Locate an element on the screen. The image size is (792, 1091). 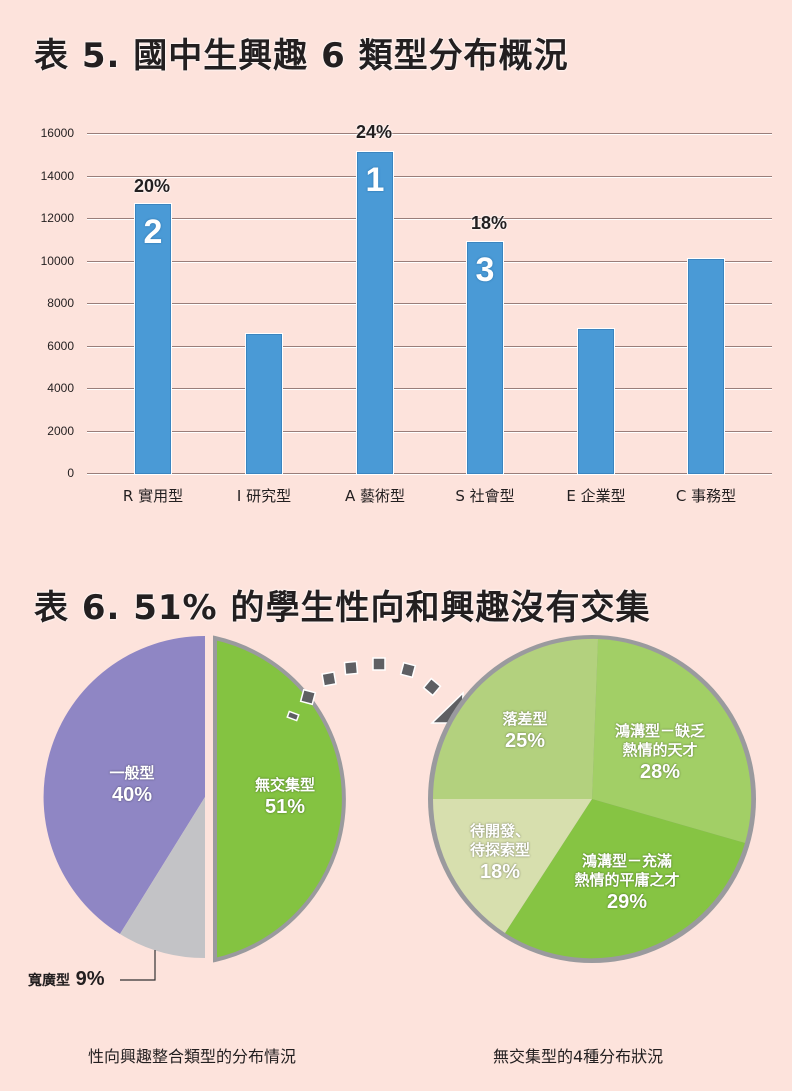
caption-left-pie: 性向興趣整合類型的分布情況 is located at coordinates (192, 1056).